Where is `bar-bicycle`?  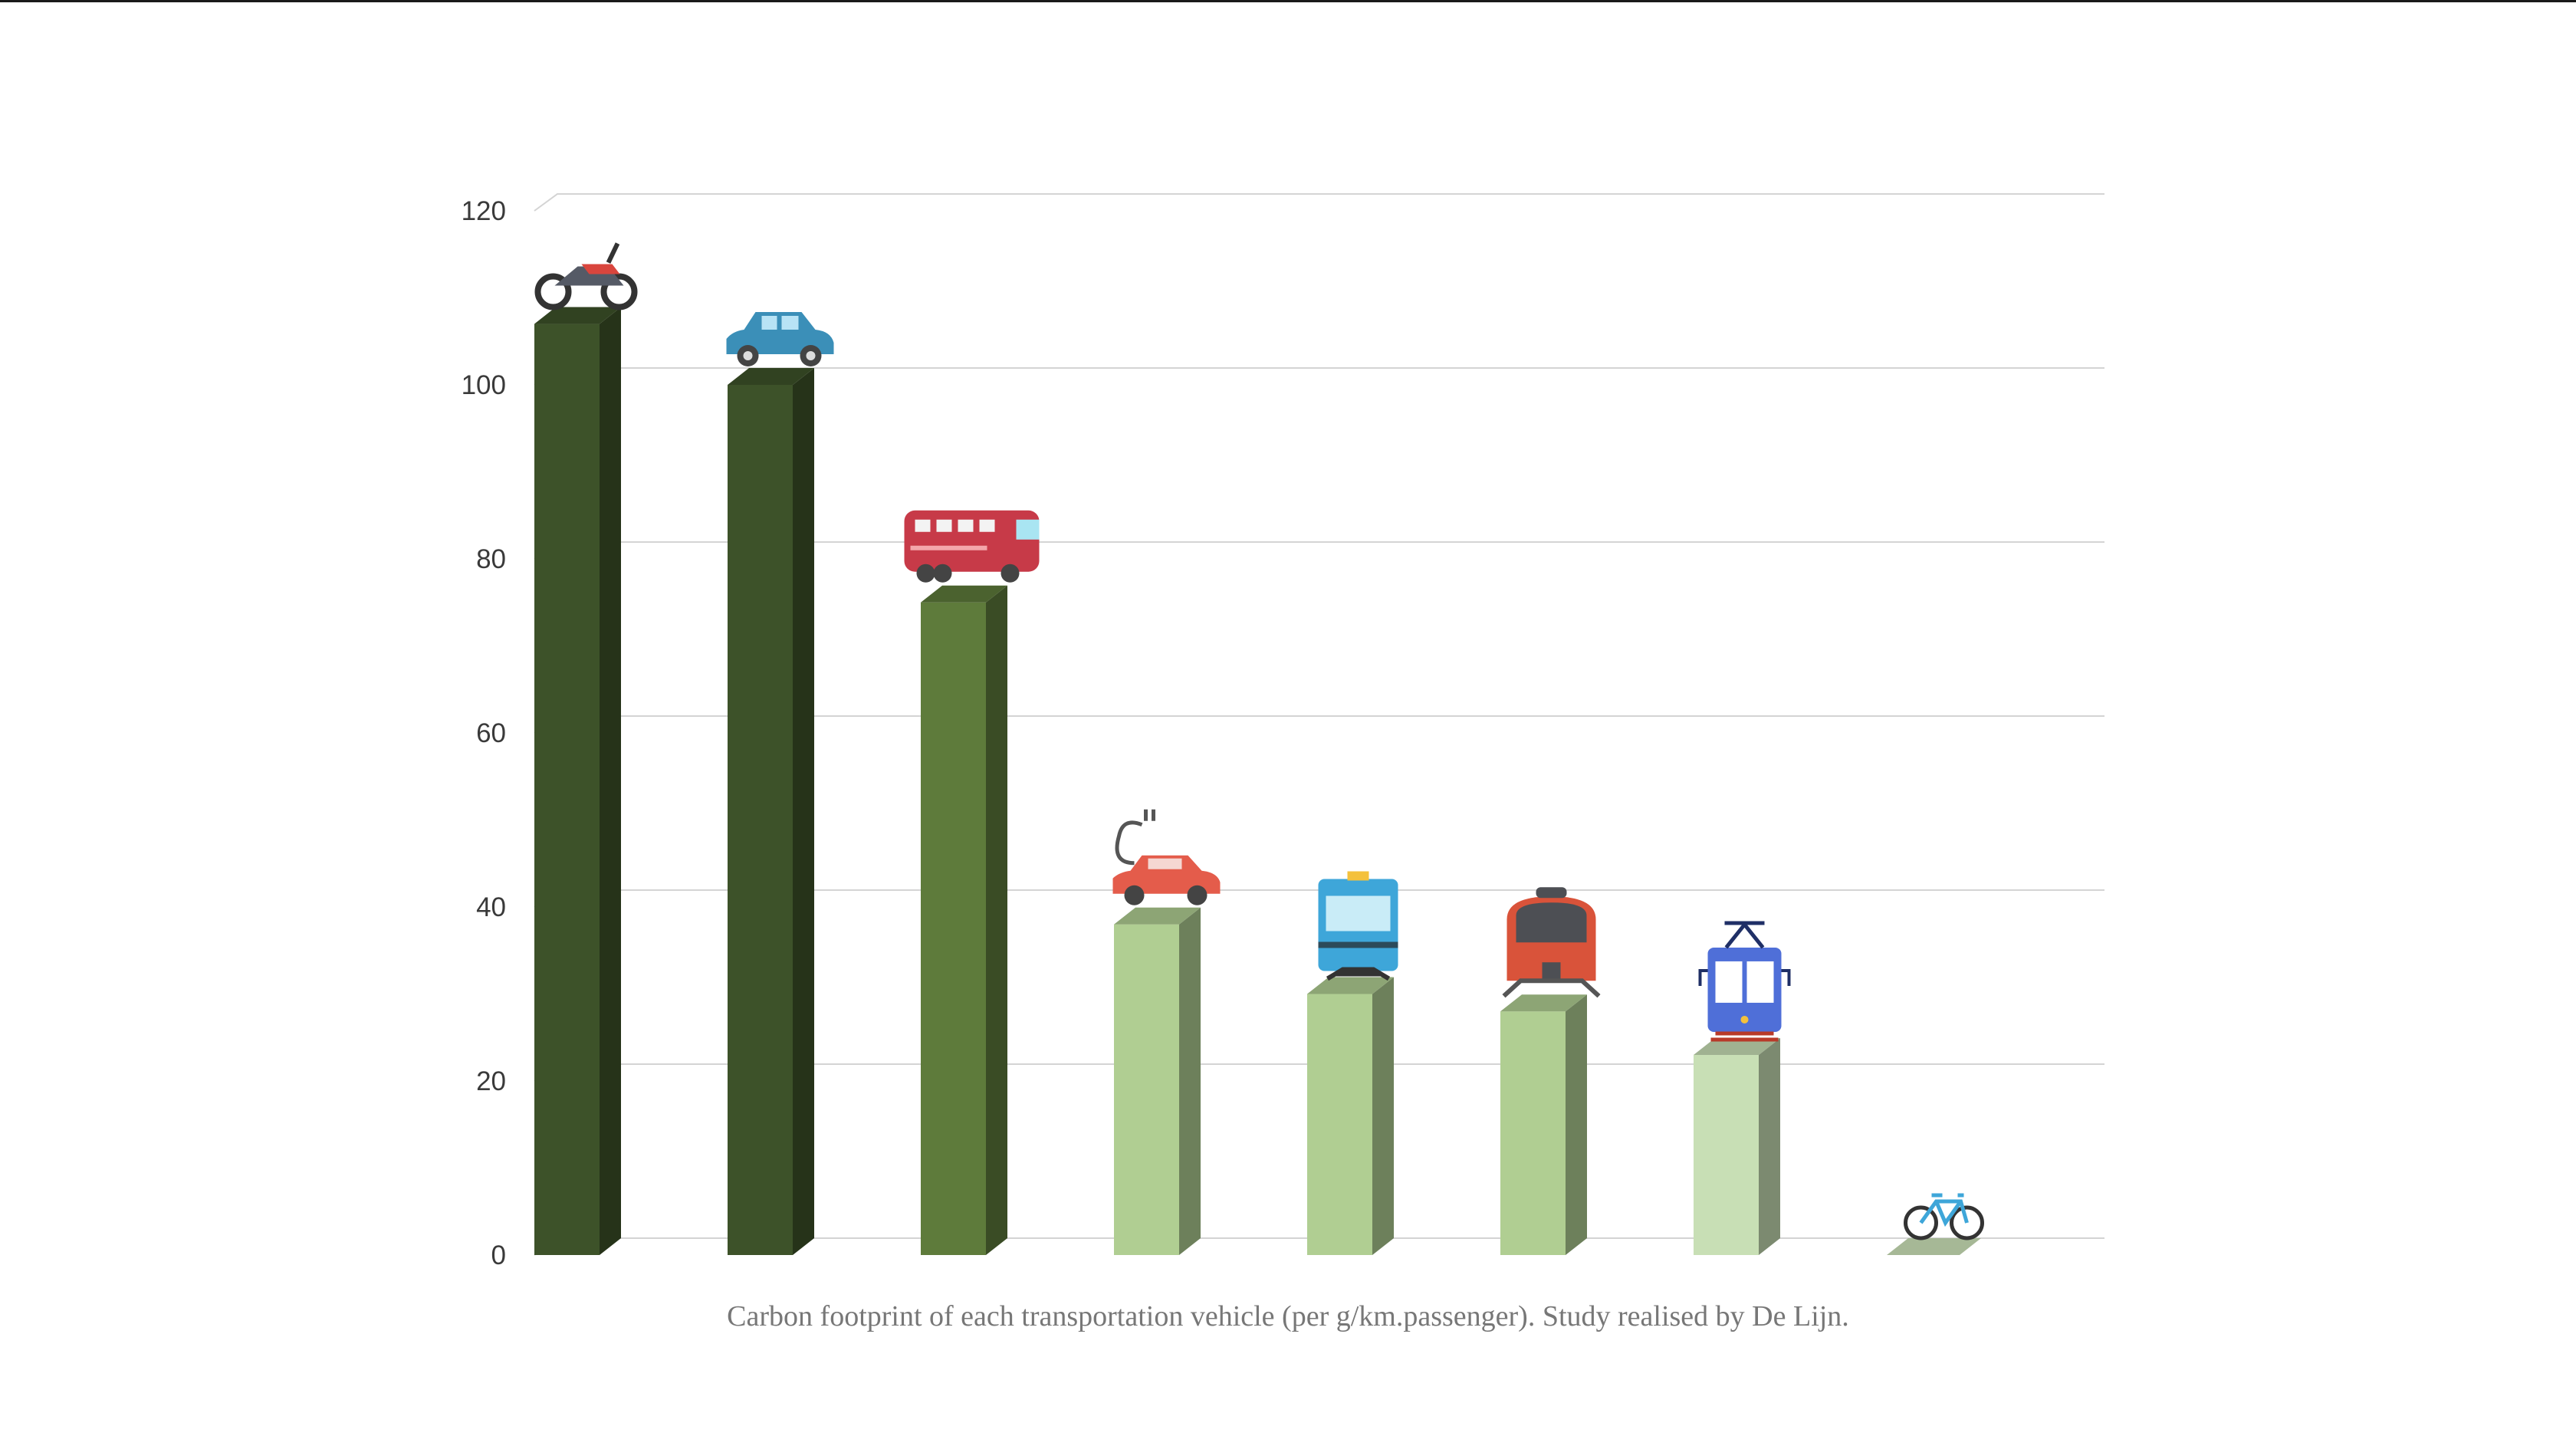 bar-bicycle is located at coordinates (1936, 1224).